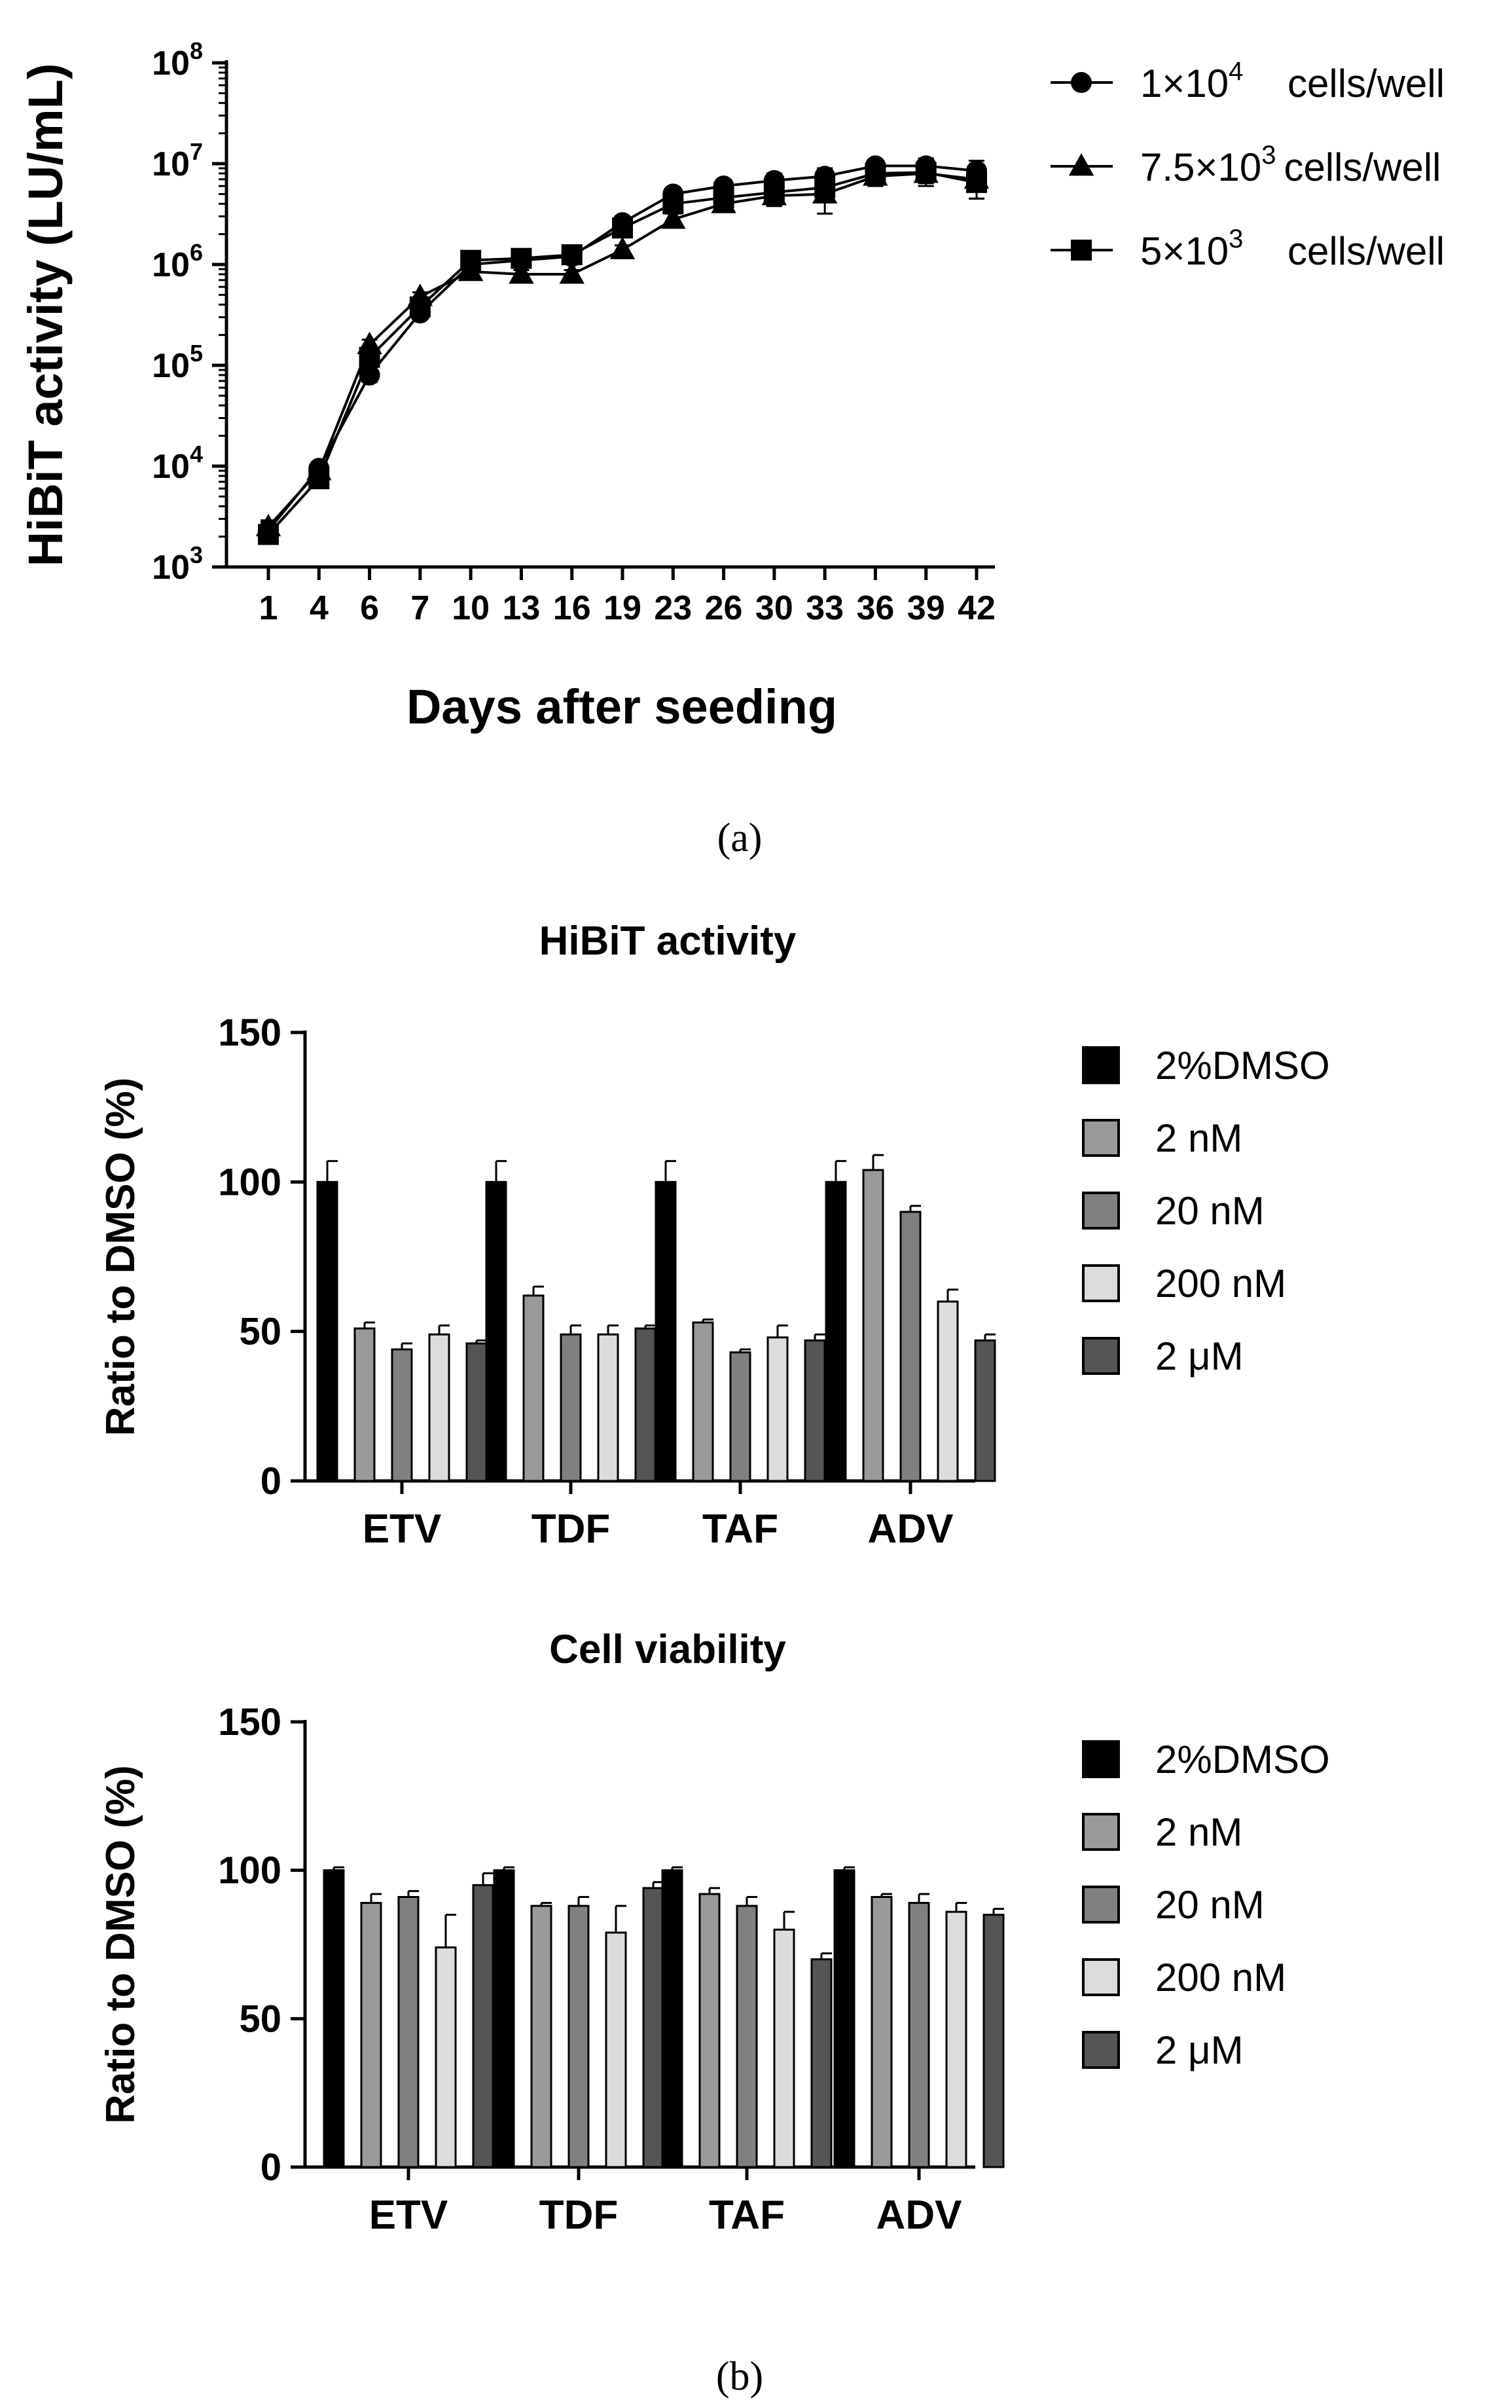  What do you see at coordinates (668, 941) in the screenshot?
I see `chart-title: HiBiT activity` at bounding box center [668, 941].